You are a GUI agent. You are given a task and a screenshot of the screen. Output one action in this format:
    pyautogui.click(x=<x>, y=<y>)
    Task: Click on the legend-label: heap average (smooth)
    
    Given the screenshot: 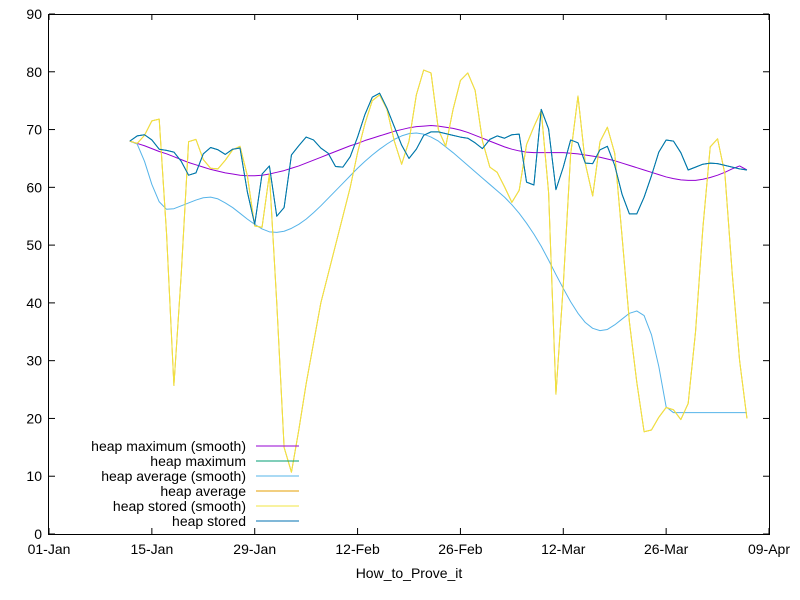 What is the action you would take?
    pyautogui.click(x=173, y=476)
    